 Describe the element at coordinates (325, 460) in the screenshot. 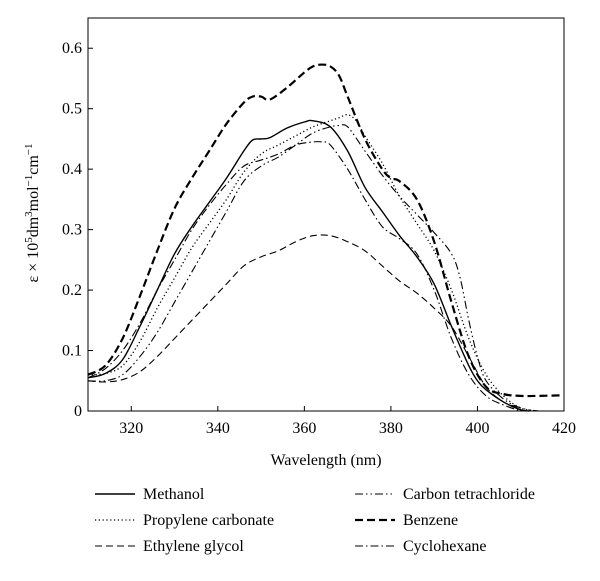

I see `x-axis-title: Wavelength (nm)` at that location.